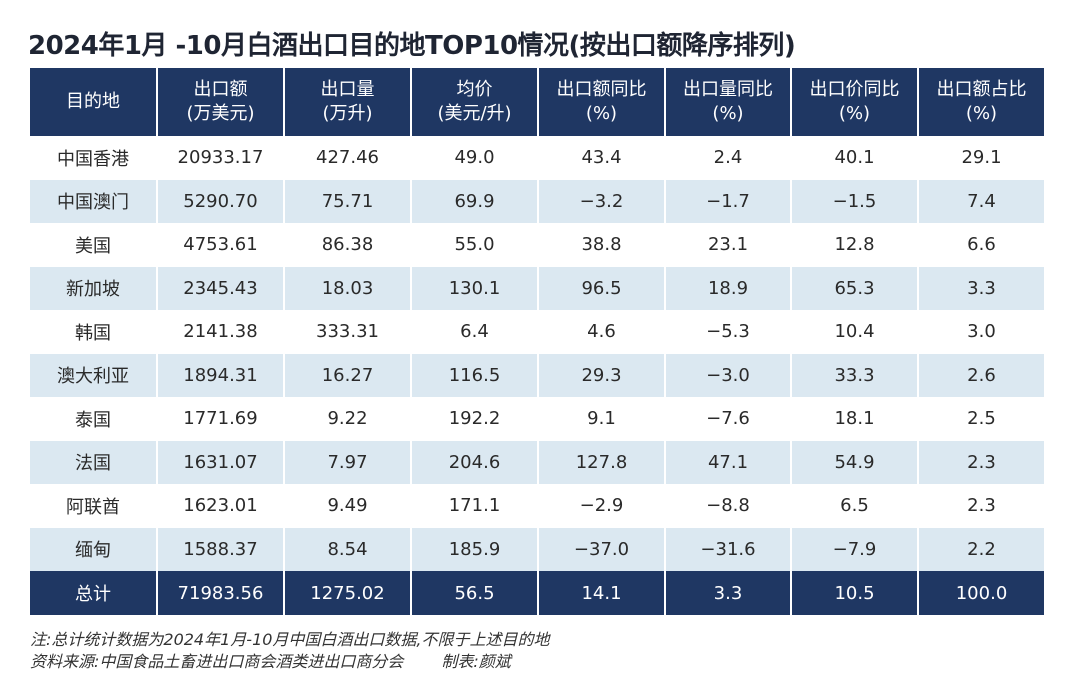  What do you see at coordinates (981, 102) in the screenshot?
I see `col-header-value-share: 出口额占比 (%)` at bounding box center [981, 102].